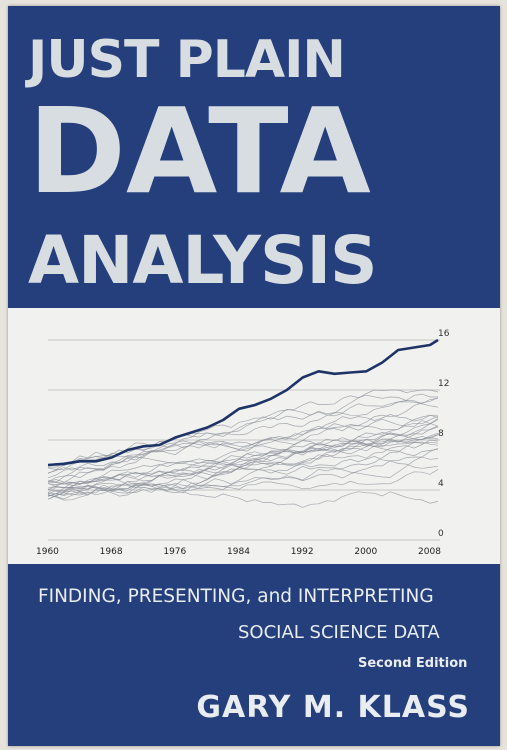 The width and height of the screenshot is (507, 750). Describe the element at coordinates (429, 552) in the screenshot. I see `x-tick-label: 2008` at that location.